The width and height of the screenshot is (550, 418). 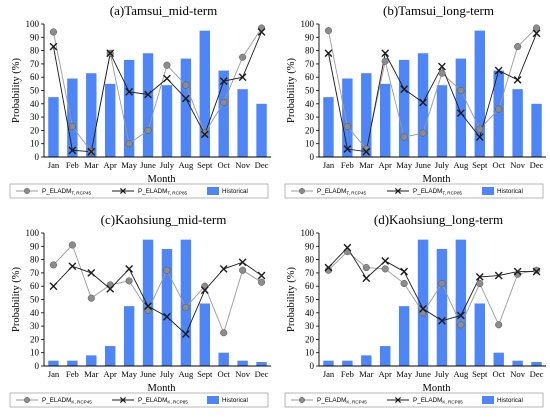 I want to click on x-tick-label: Sept, so click(x=205, y=374).